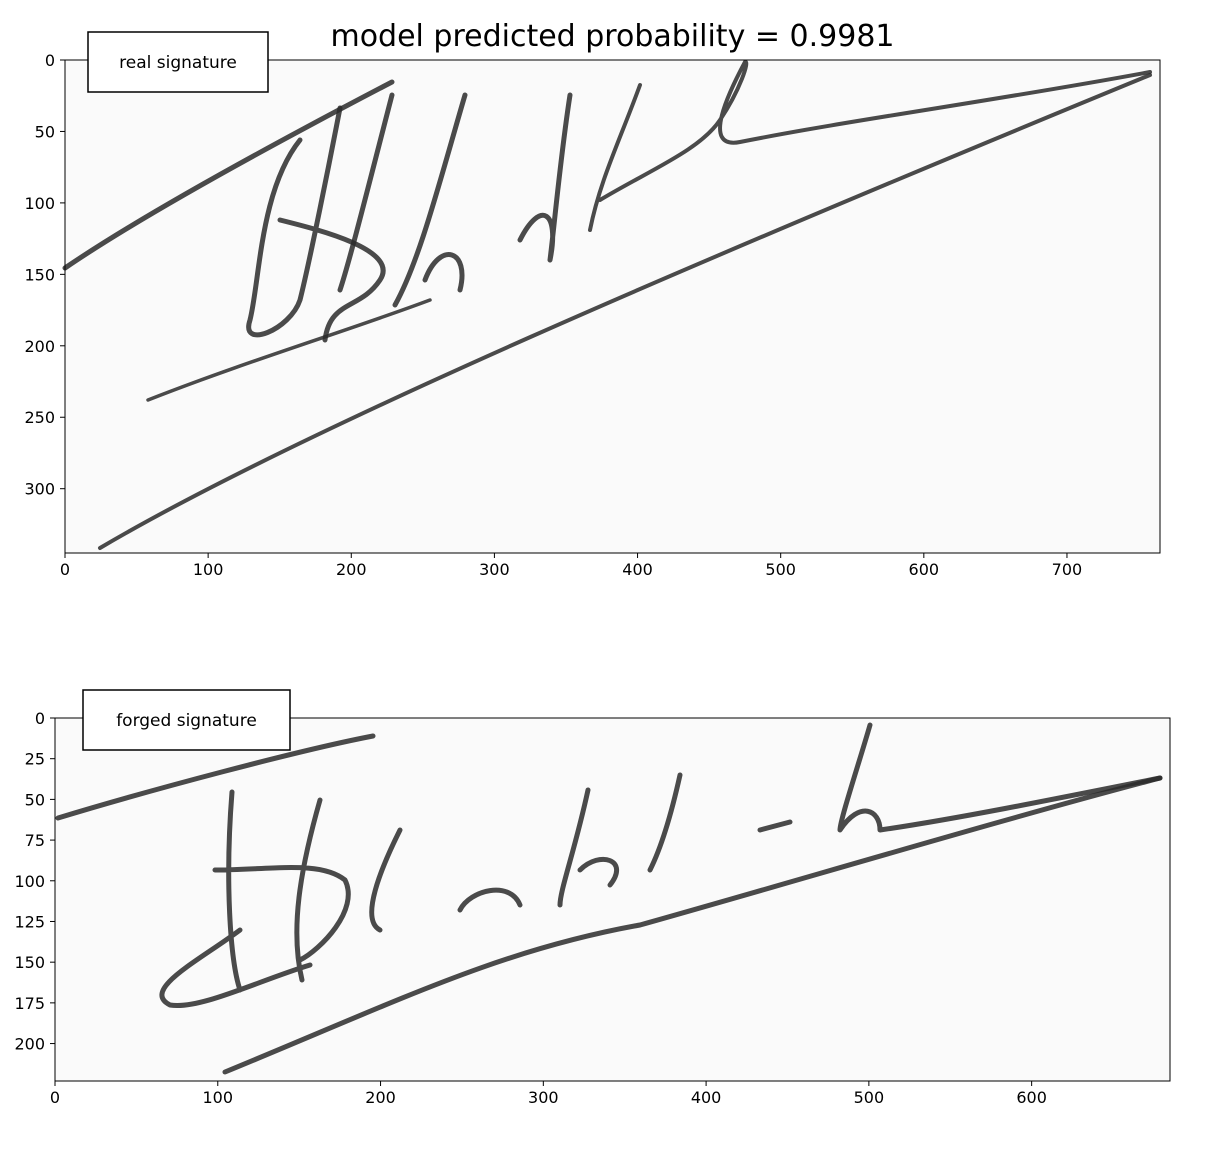 This screenshot has height=1151, width=1209. I want to click on chart-title: model predicted probability = 0.9981, so click(612, 36).